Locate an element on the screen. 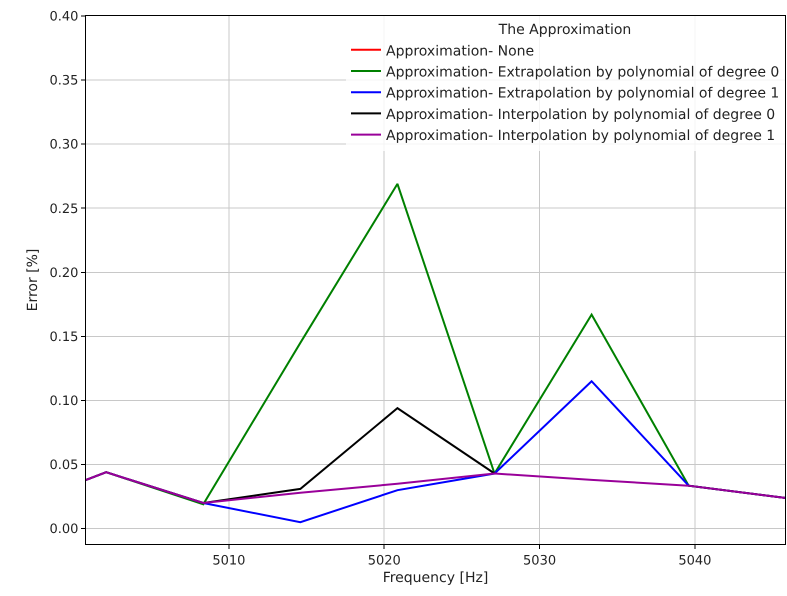  x-axis-title: Frequency [Hz] is located at coordinates (435, 578).